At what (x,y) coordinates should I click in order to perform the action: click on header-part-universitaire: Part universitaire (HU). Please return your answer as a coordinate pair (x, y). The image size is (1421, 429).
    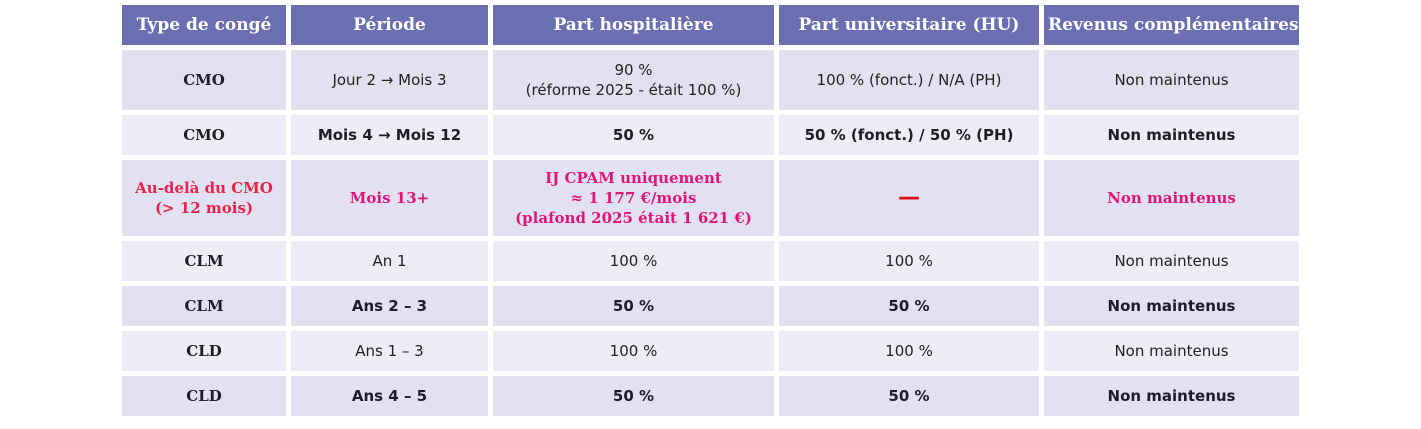
    Looking at the image, I should click on (909, 25).